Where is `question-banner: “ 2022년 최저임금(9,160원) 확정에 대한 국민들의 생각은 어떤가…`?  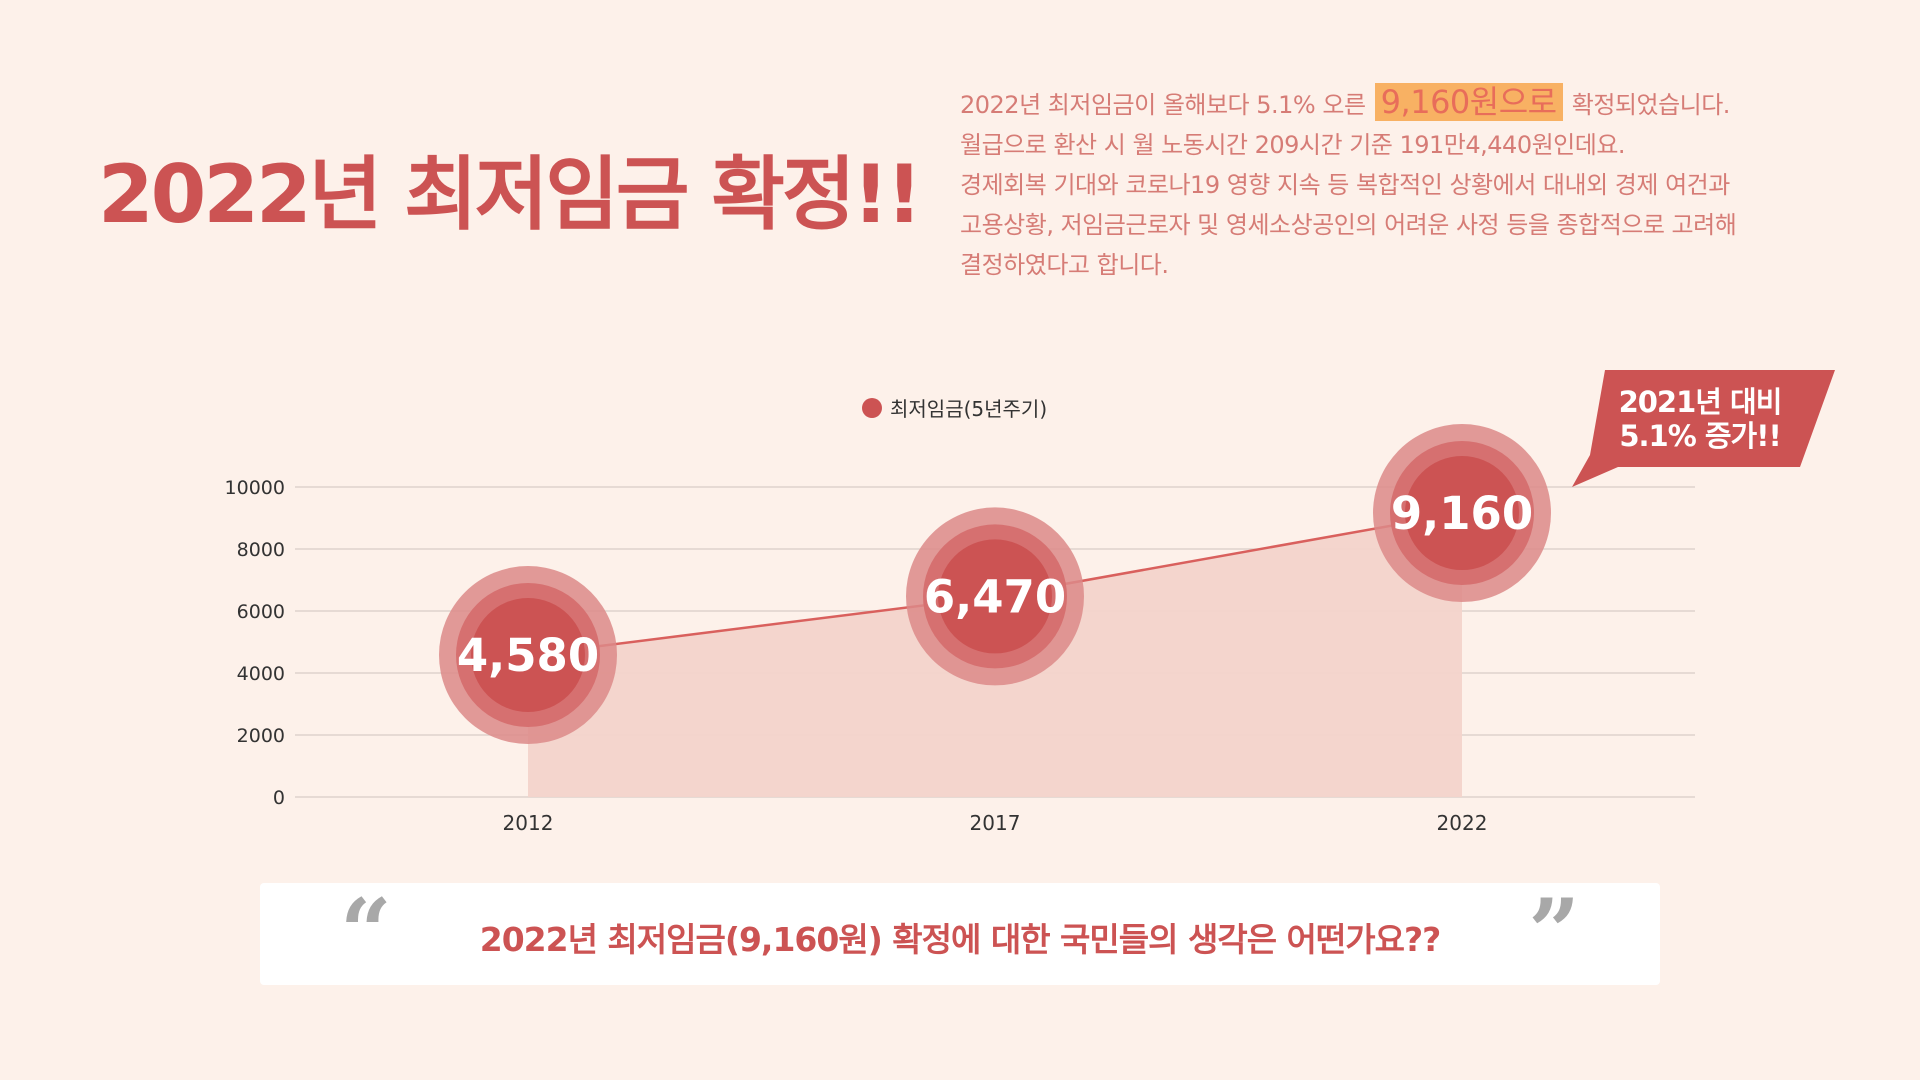 question-banner: “ 2022년 최저임금(9,160원) 확정에 대한 국민들의 생각은 어떤가… is located at coordinates (960, 934).